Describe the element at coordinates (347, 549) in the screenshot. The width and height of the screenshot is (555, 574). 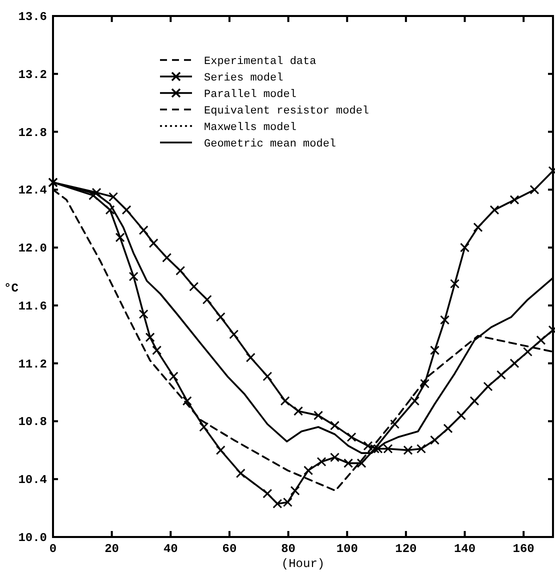
I see `x-tick-label: 100` at that location.